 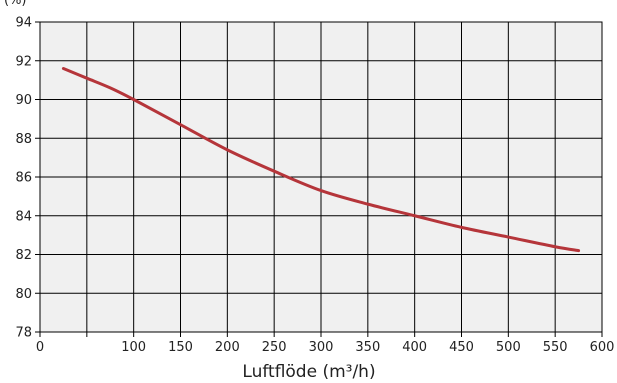 I want to click on x-tick-label: 200, so click(x=227, y=347).